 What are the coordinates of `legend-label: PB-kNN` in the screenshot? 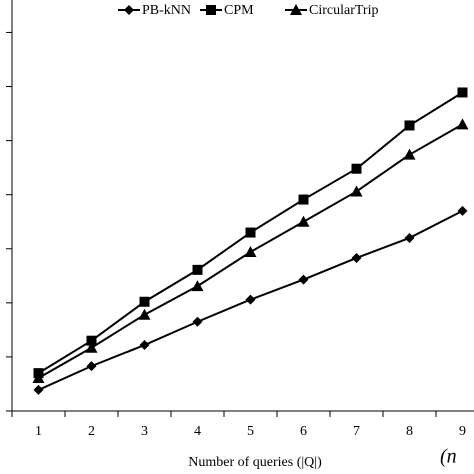 It's located at (166, 10).